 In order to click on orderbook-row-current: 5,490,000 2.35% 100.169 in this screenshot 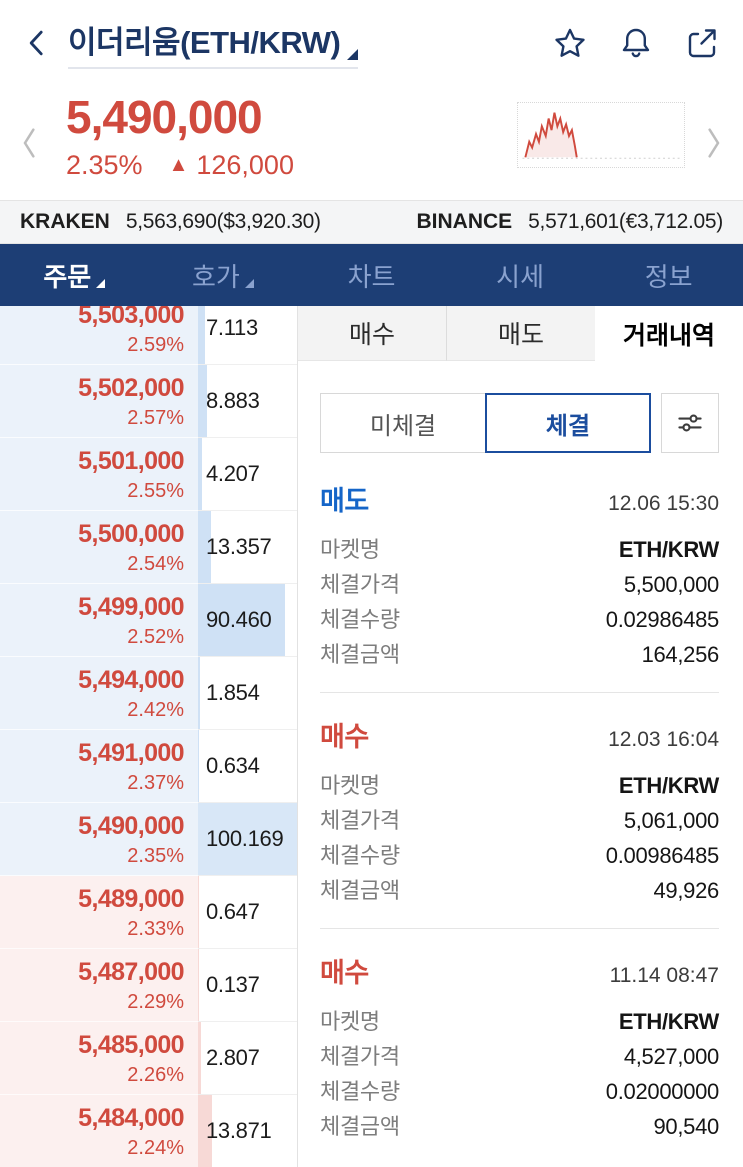, I will do `click(148, 839)`.